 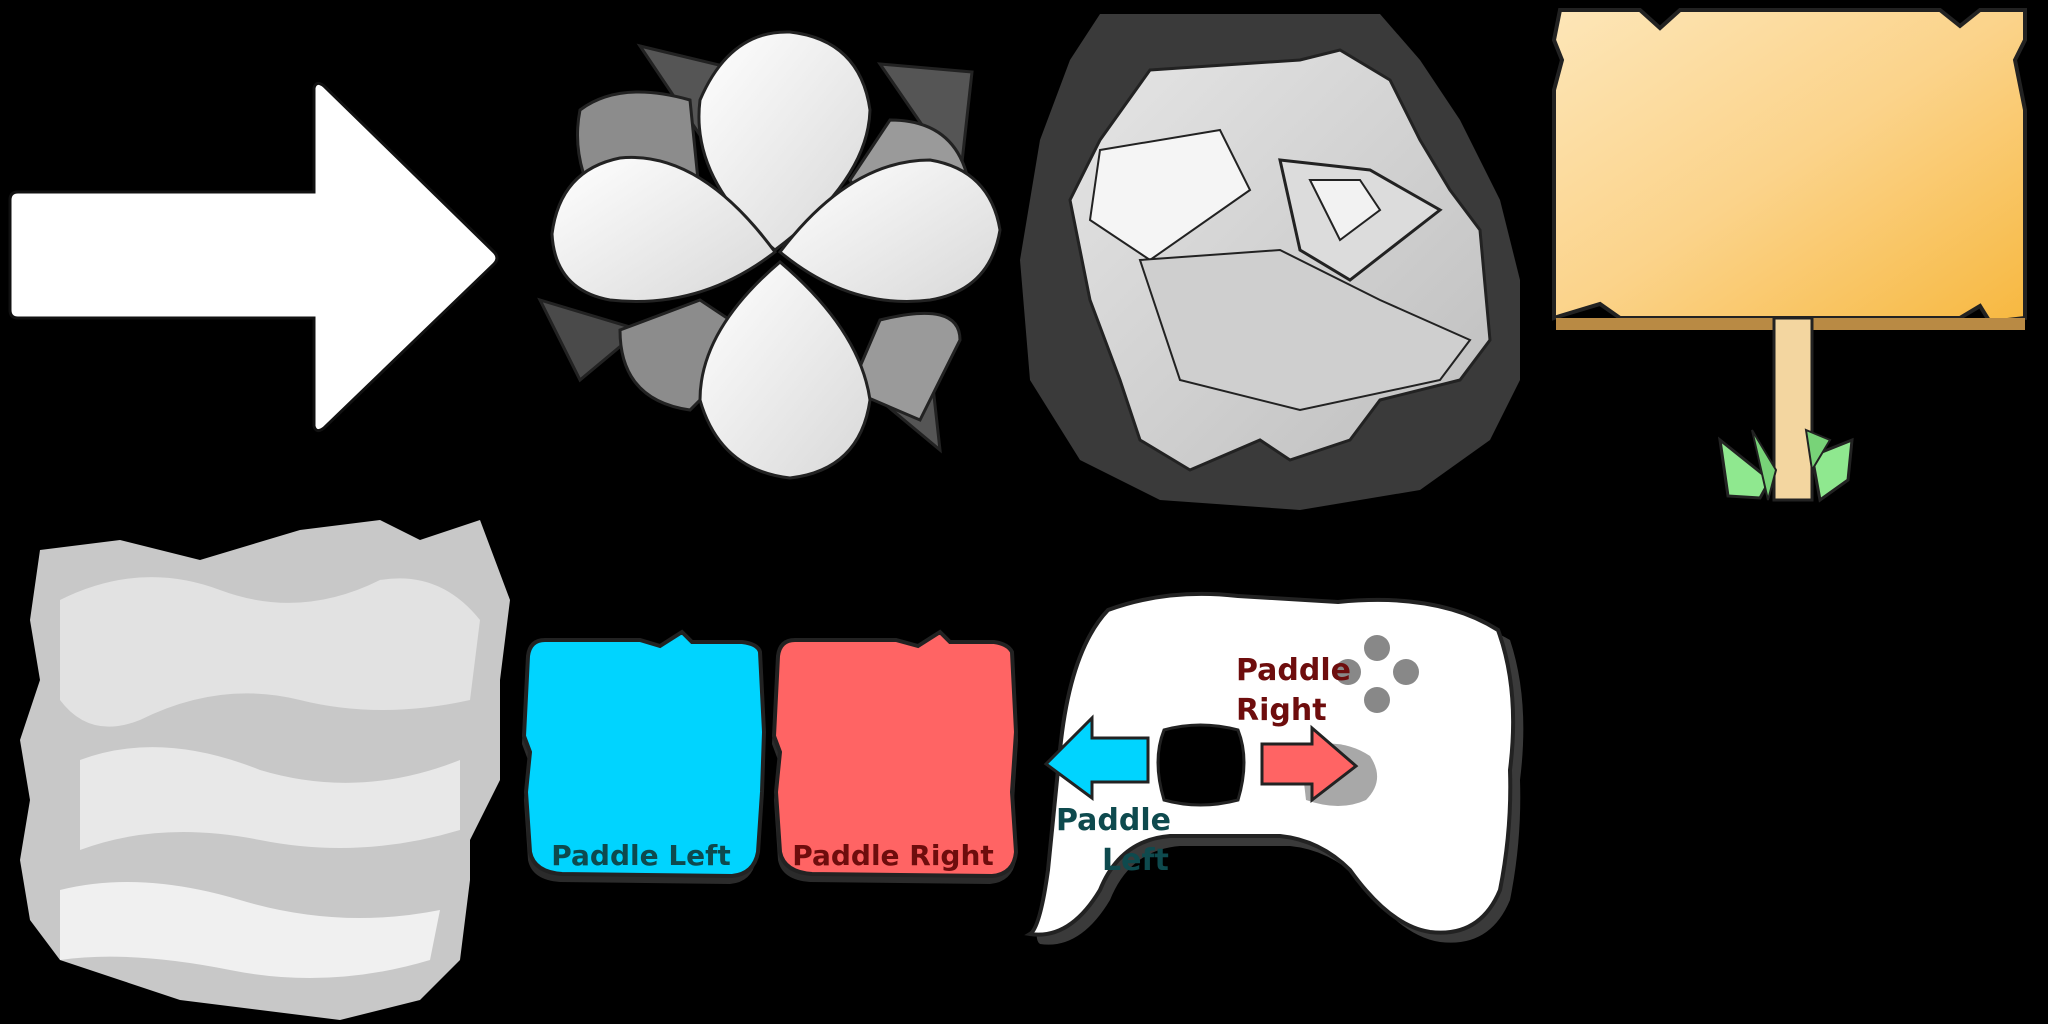 I want to click on paddle-left-label: Paddle Left, so click(x=640, y=855).